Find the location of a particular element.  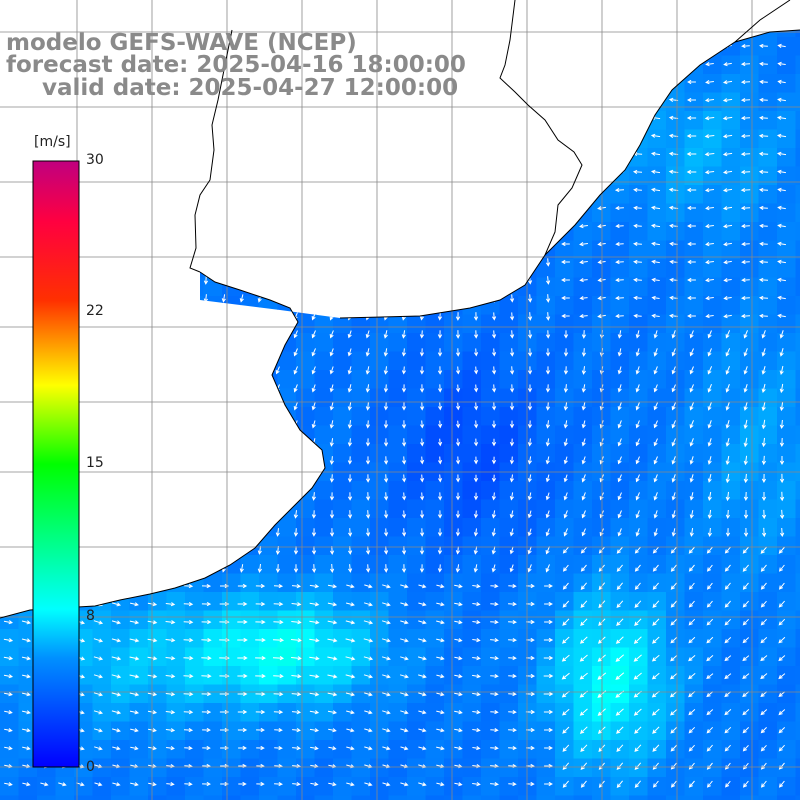

colorbar-tick: 15 is located at coordinates (95, 463).